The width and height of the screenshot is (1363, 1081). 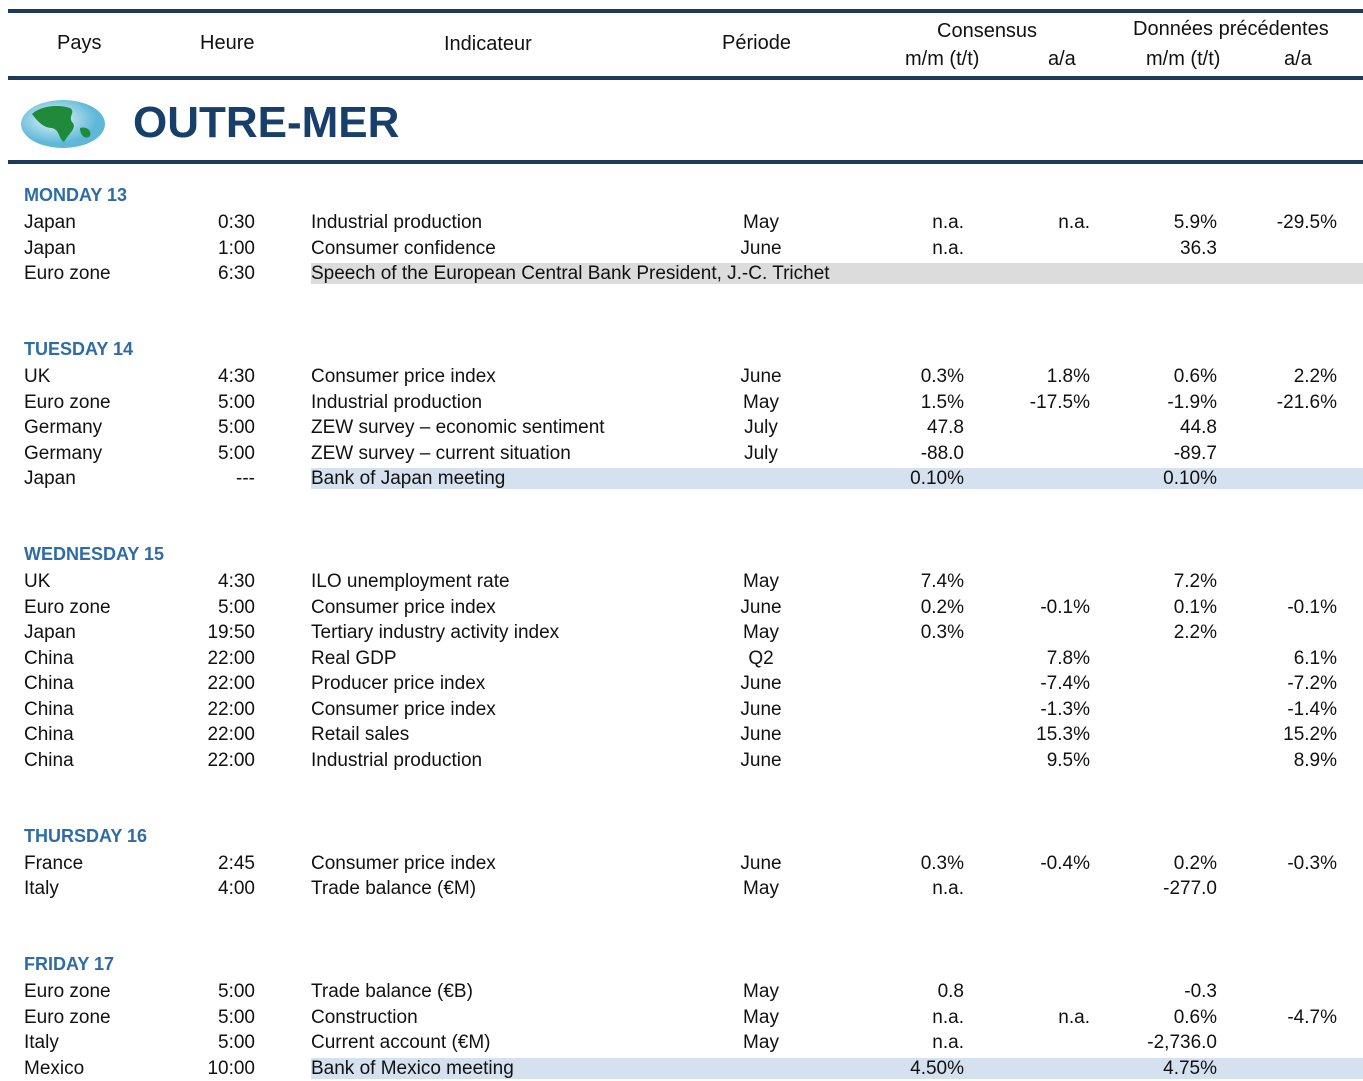 I want to click on country: Italy, so click(x=41, y=888).